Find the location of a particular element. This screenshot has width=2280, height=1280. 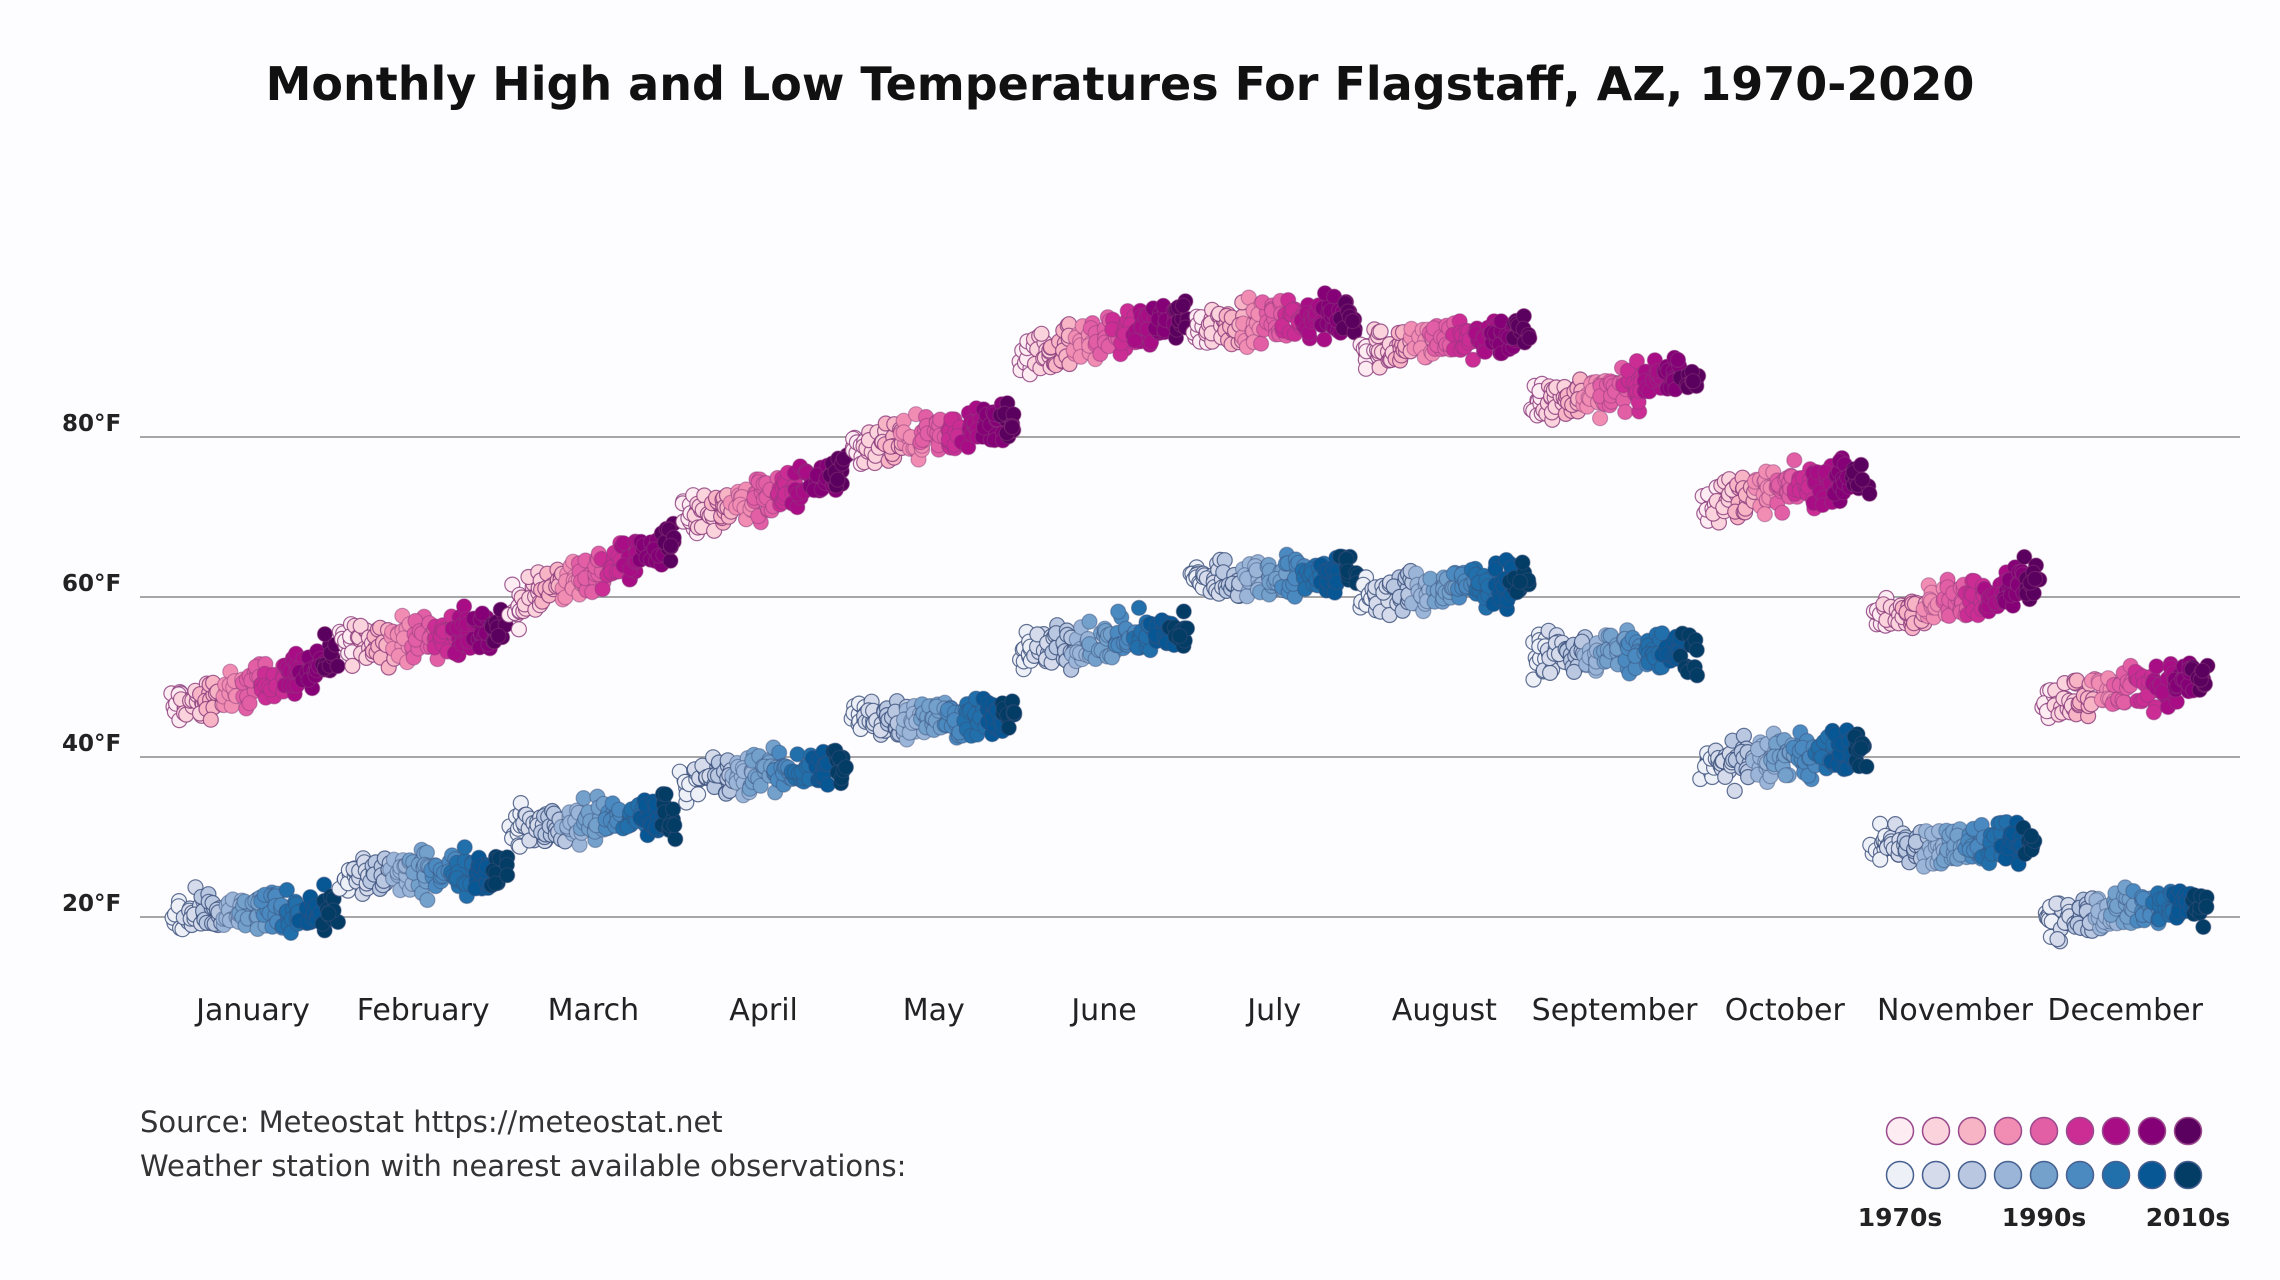

x-tick-label: June is located at coordinates (1102, 1010).